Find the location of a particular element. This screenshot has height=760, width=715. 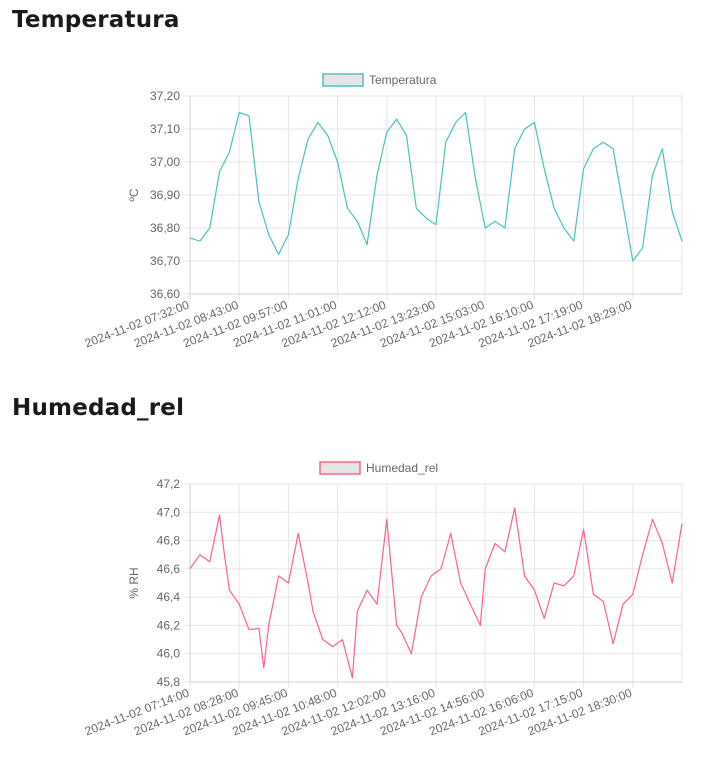

section-heading-humedad: Humedad_rel is located at coordinates (98, 408).